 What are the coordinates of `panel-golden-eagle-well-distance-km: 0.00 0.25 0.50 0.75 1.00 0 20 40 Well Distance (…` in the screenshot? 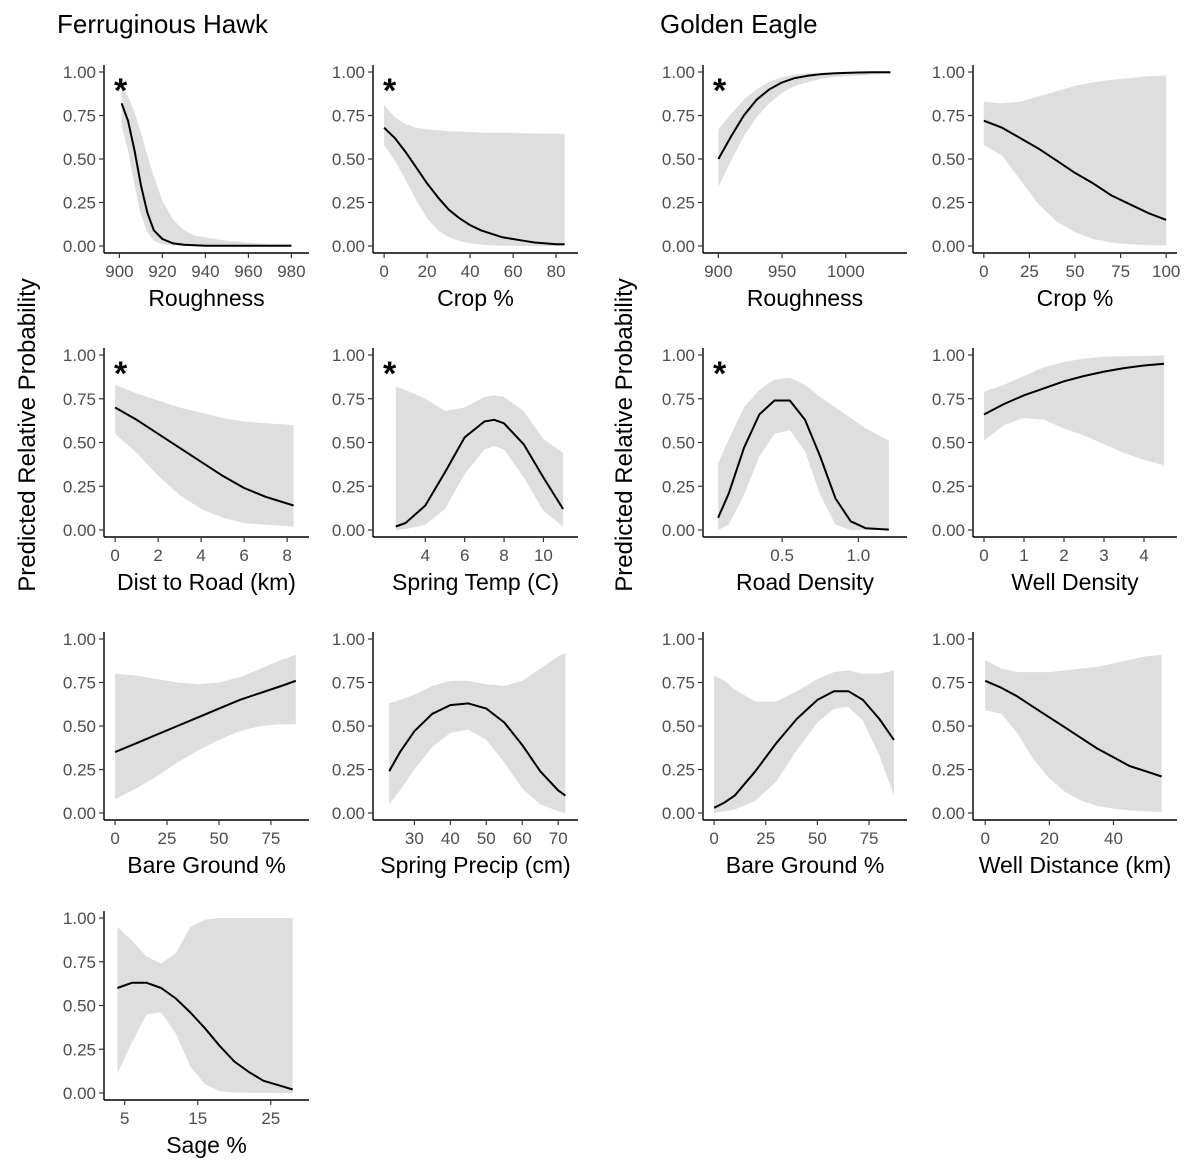 It's located at (1054, 754).